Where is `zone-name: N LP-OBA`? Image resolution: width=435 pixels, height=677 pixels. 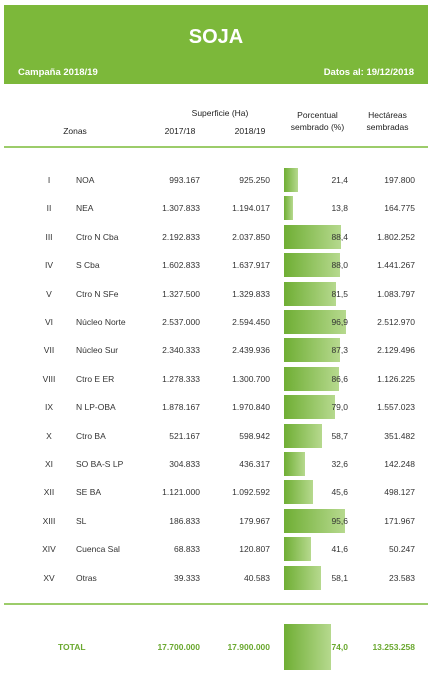
zone-name: N LP-OBA is located at coordinates (96, 407).